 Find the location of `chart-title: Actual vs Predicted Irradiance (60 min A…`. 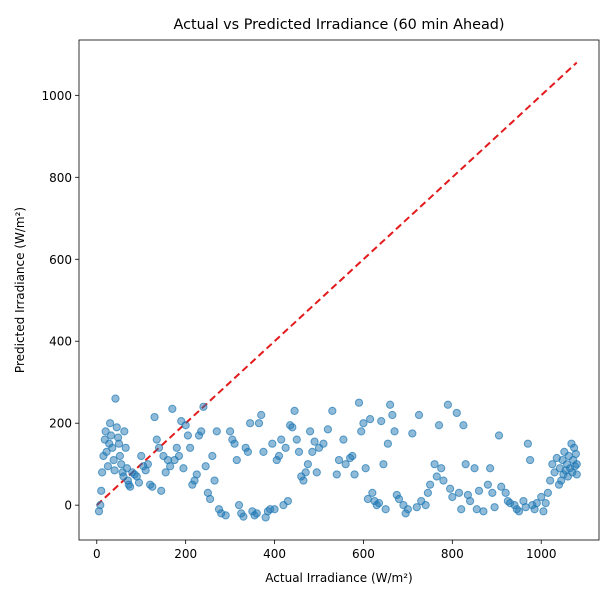

chart-title: Actual vs Predicted Irradiance (60 min A… is located at coordinates (338, 25).